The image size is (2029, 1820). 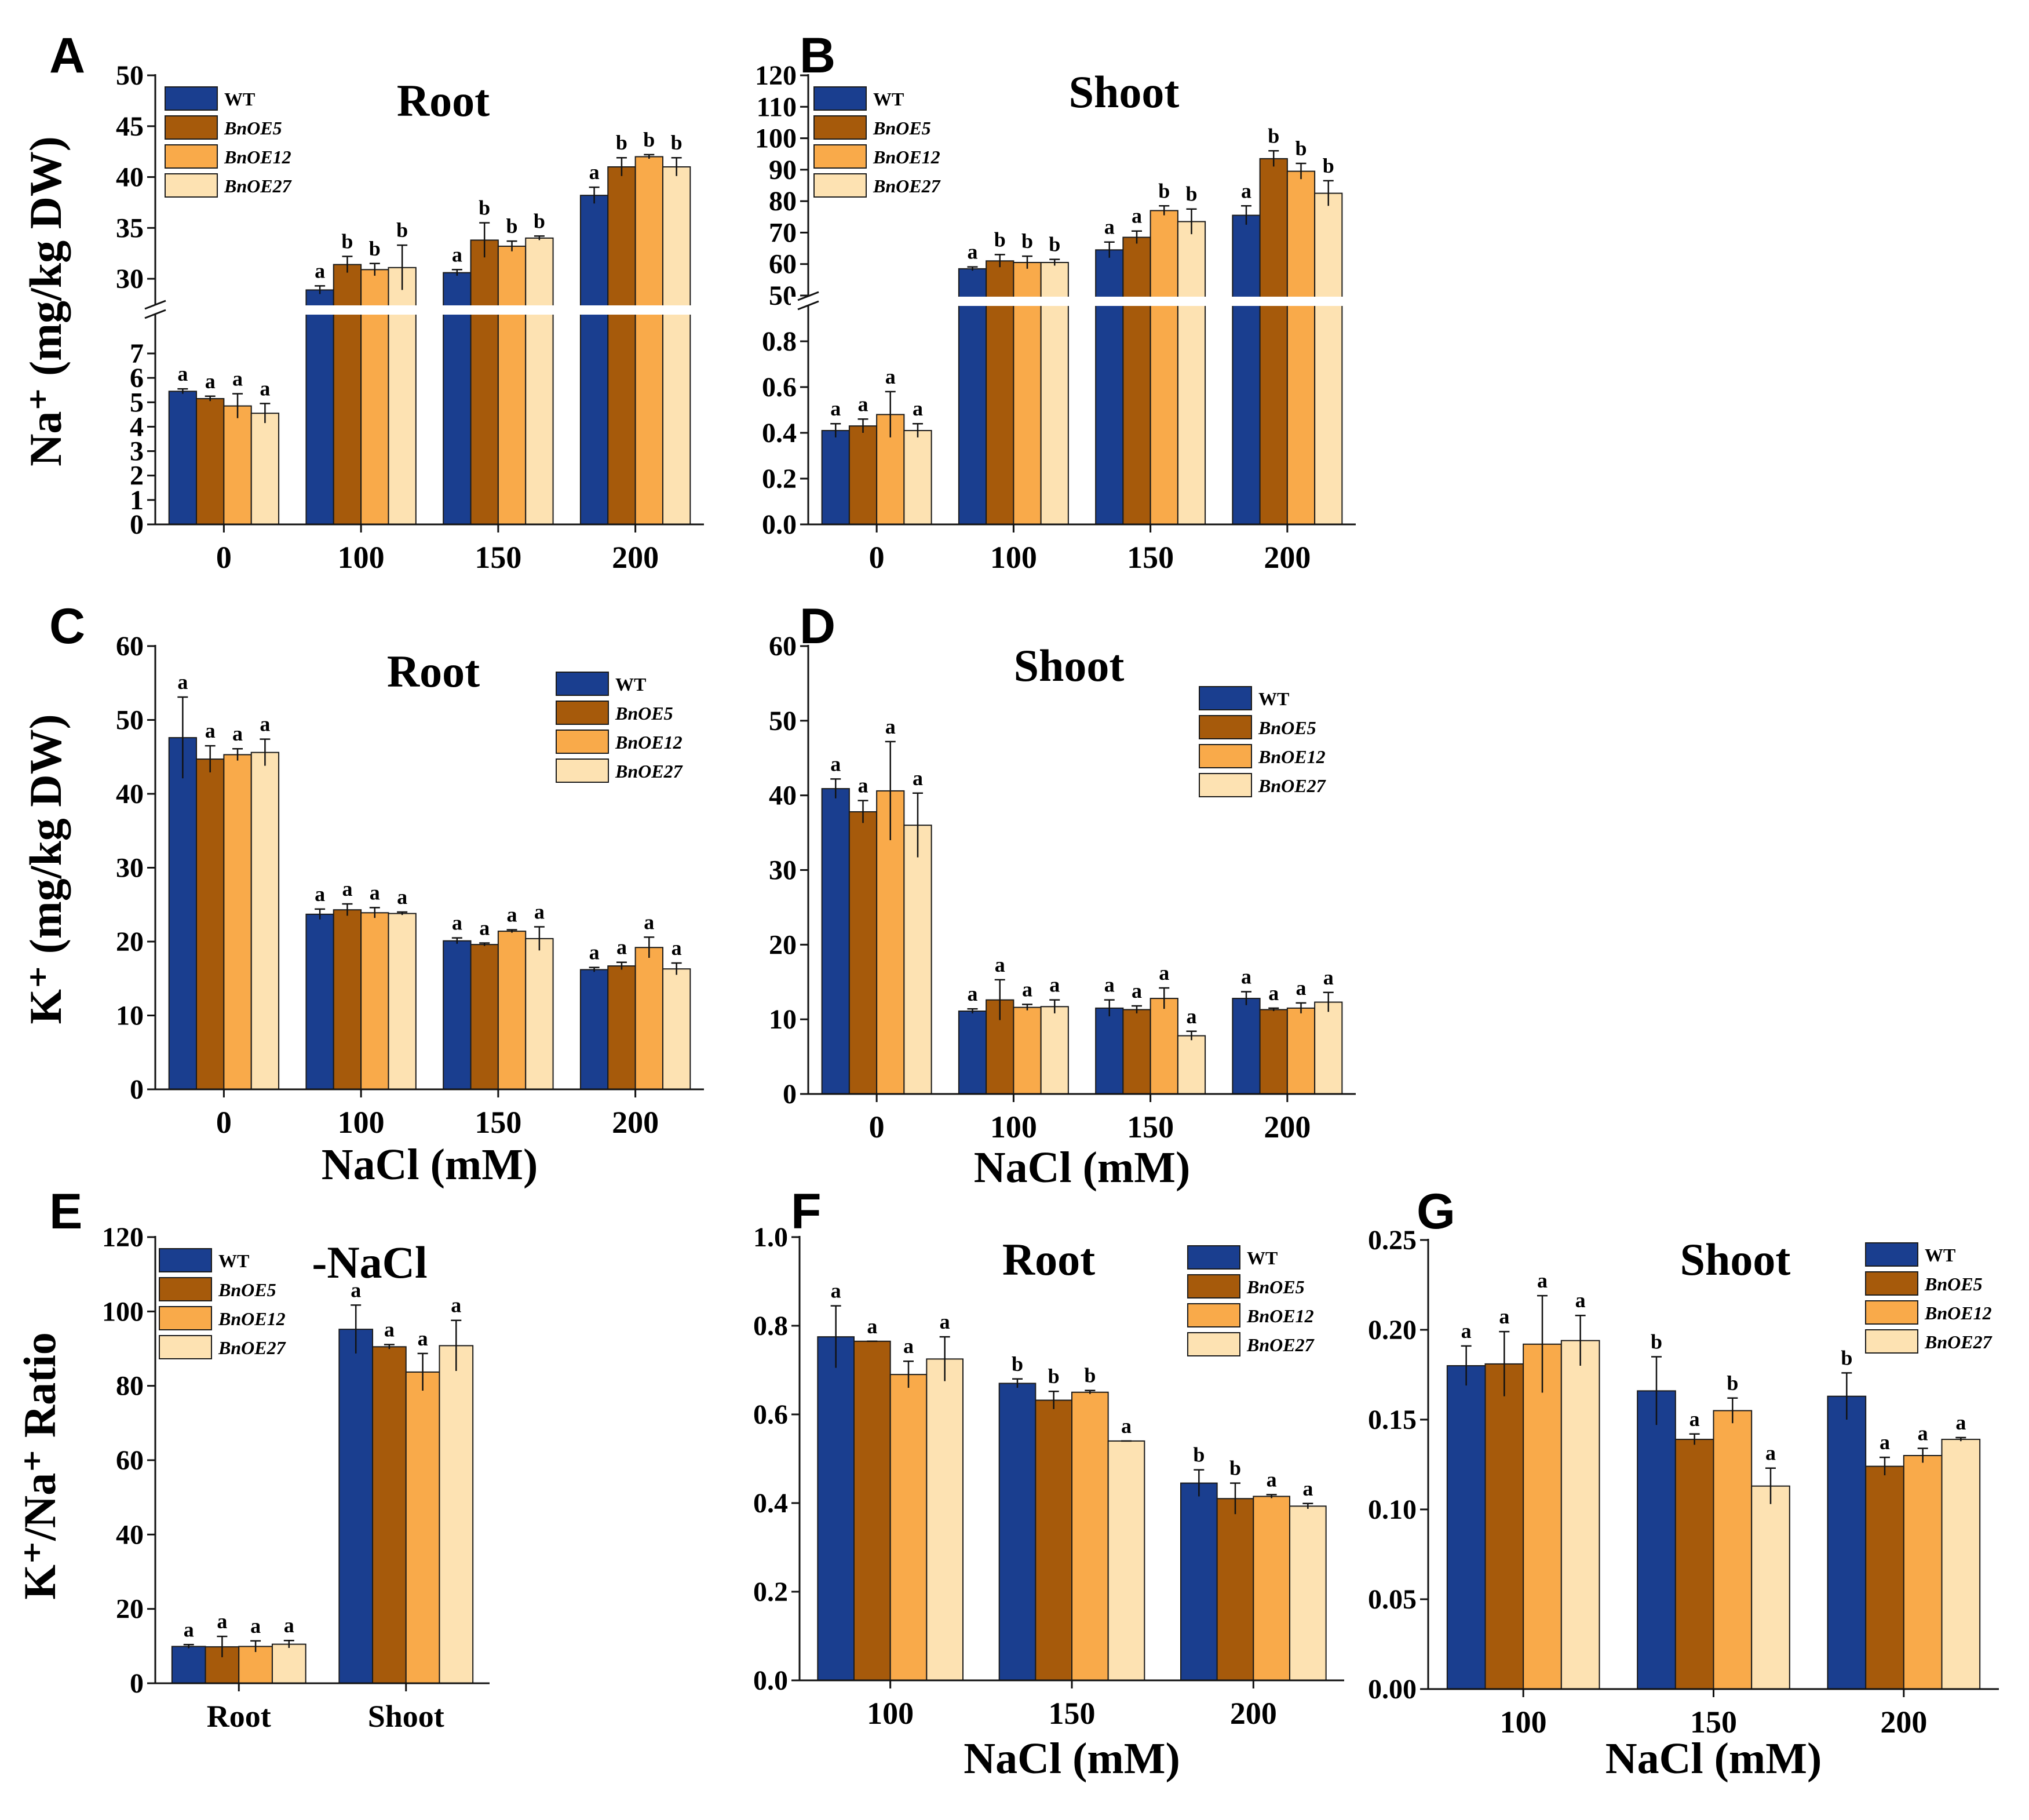 I want to click on y-tick-c-50: 50, so click(x=130, y=720).